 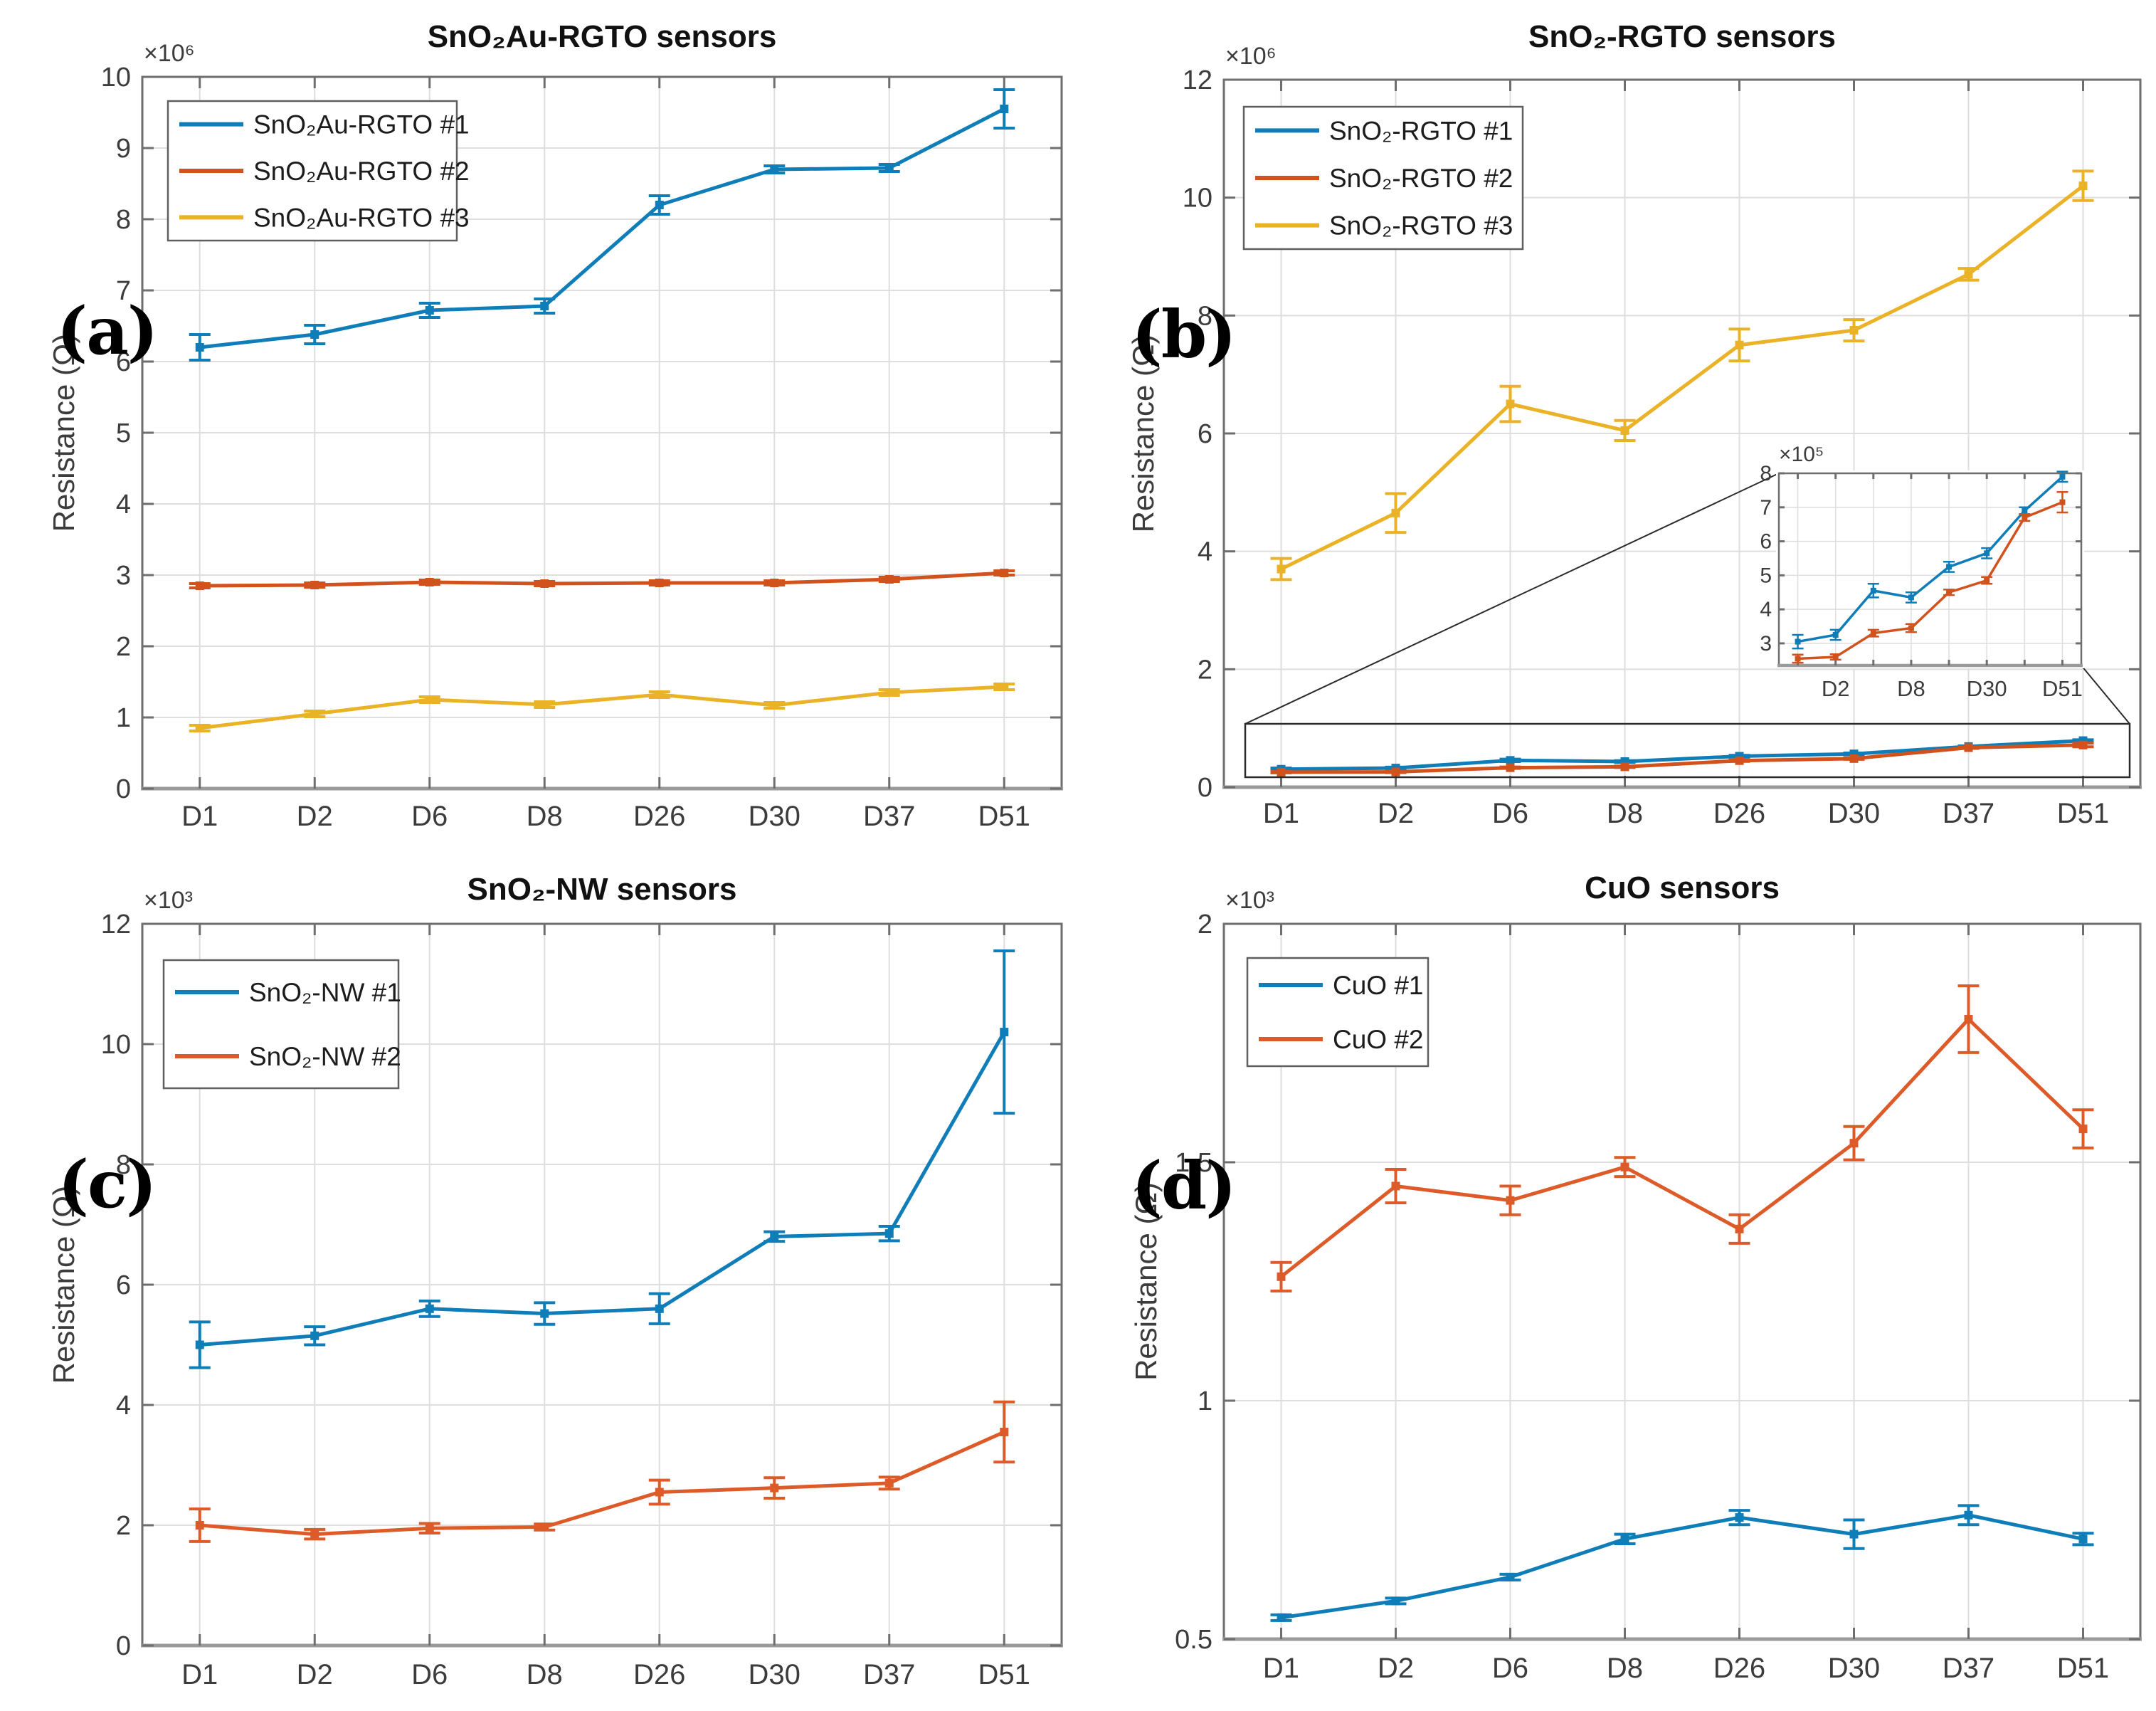 What do you see at coordinates (1513, 599) in the screenshot?
I see `zoom-connector-line` at bounding box center [1513, 599].